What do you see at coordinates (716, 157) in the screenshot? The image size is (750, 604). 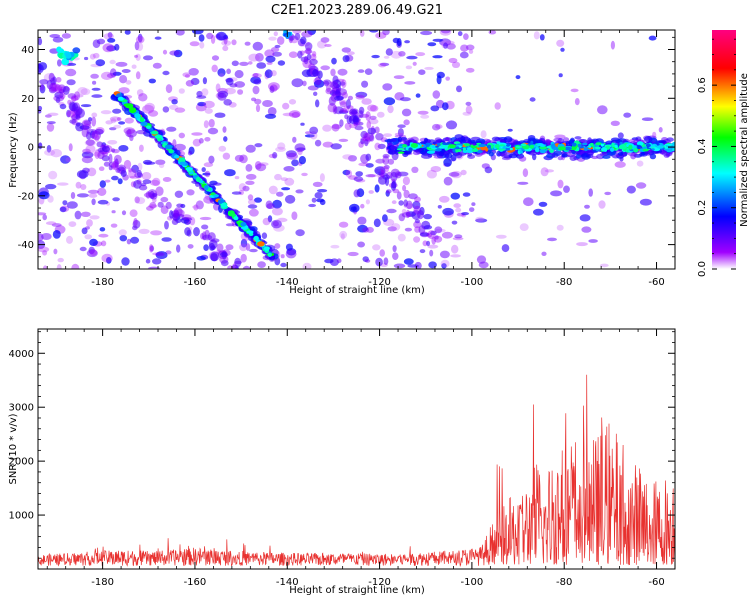 I see `colorbar-ticks: 0.0 0.2 0.4 0.6` at bounding box center [716, 157].